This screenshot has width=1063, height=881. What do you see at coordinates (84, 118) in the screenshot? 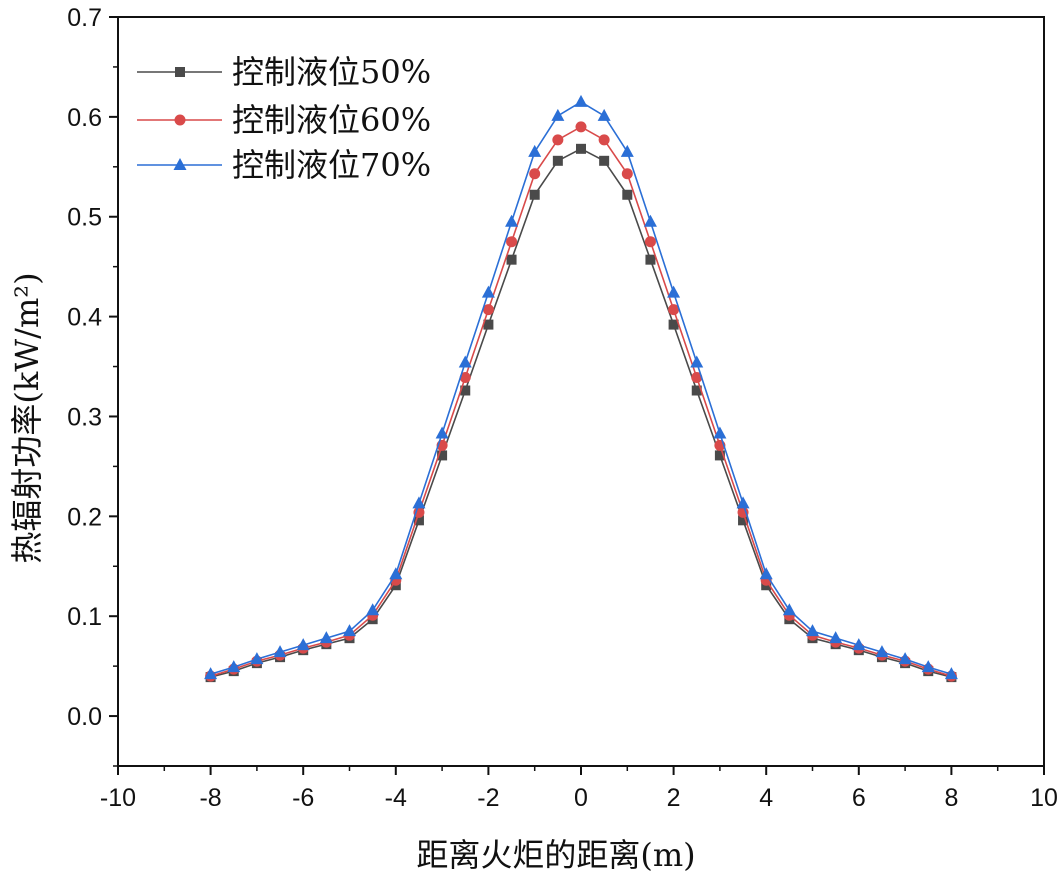
I see `y-tick-label: 0.6` at bounding box center [84, 118].